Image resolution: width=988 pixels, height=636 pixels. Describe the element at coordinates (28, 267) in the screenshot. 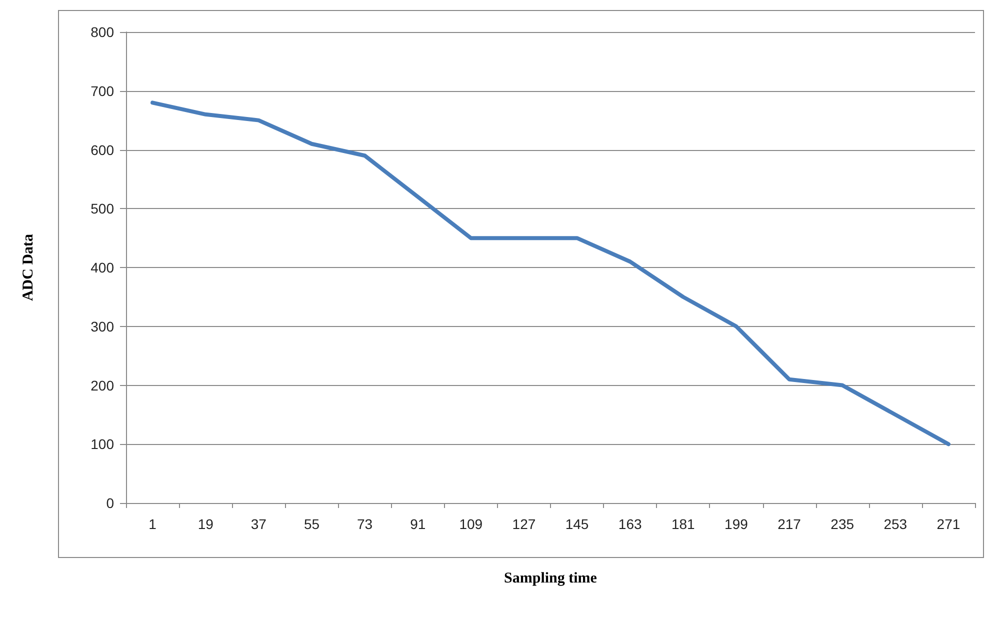

I see `y-axis-title: ADC Data` at that location.